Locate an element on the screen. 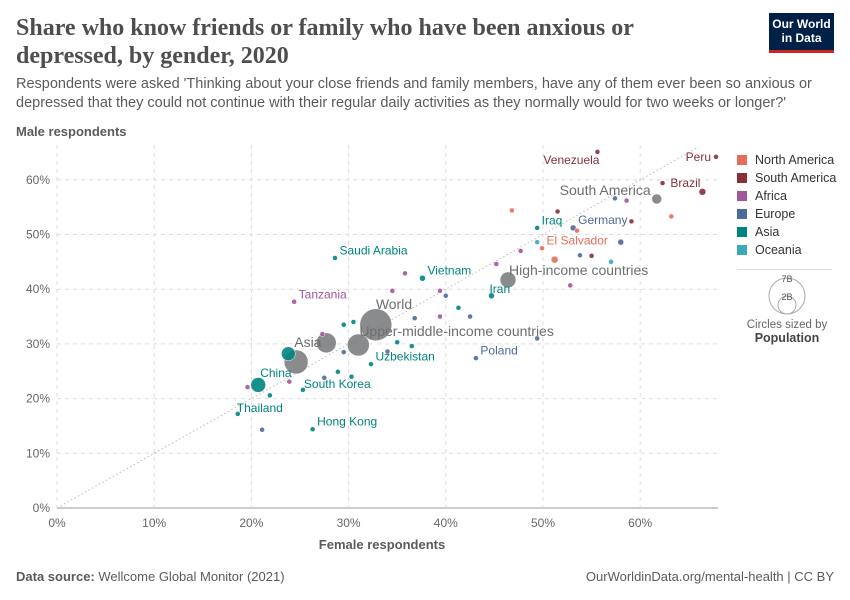 This screenshot has width=850, height=600. data-label: Asia is located at coordinates (307, 342).